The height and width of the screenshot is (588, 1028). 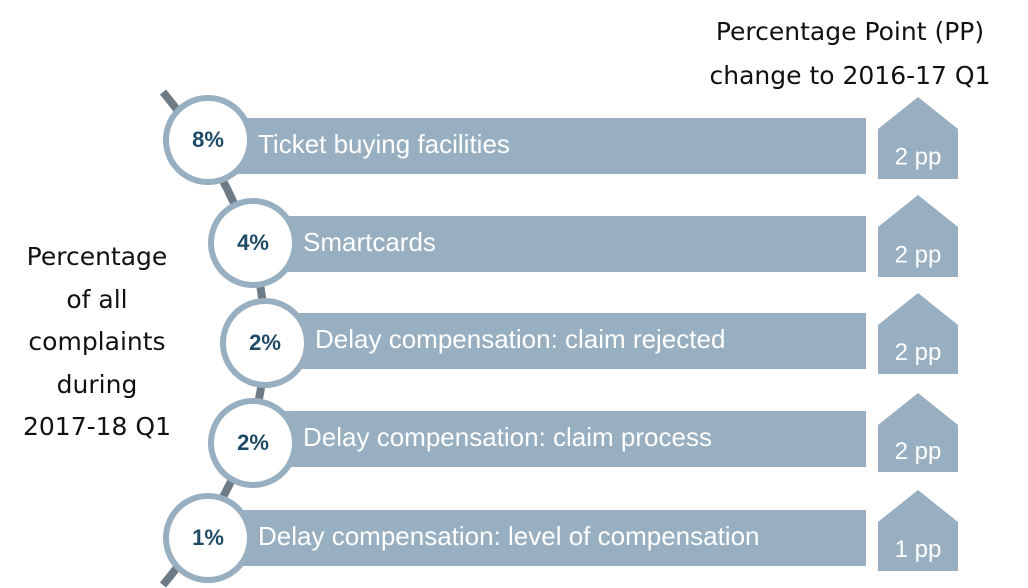 What do you see at coordinates (97, 256) in the screenshot?
I see `side-label-line: Percentage` at bounding box center [97, 256].